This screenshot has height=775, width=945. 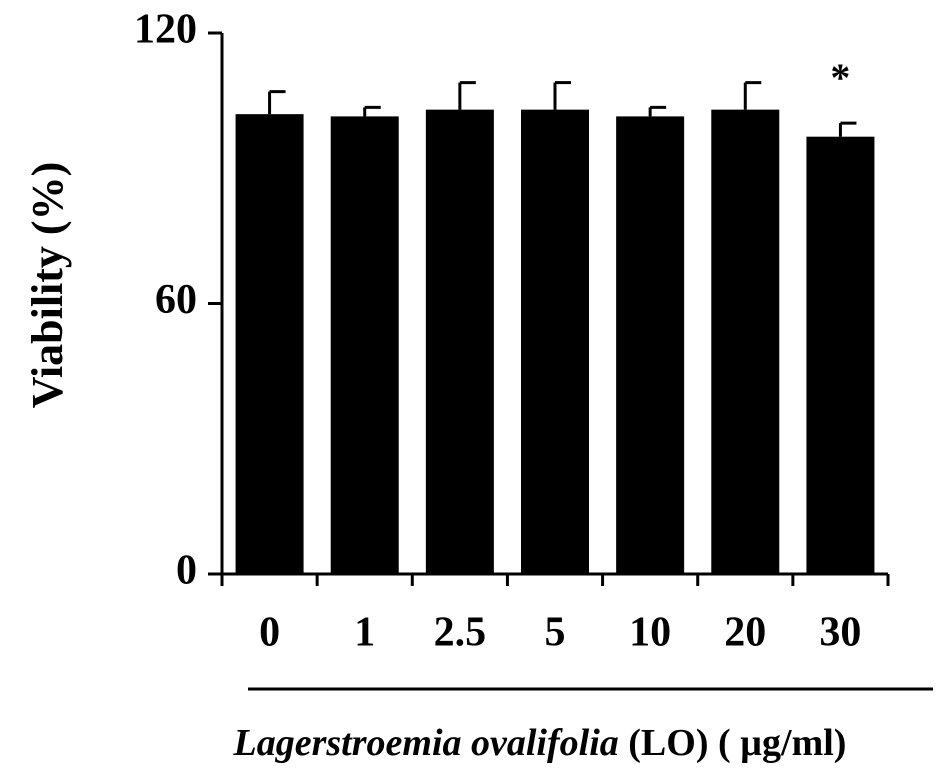 I want to click on x-tick-label: 0, so click(x=269, y=633).